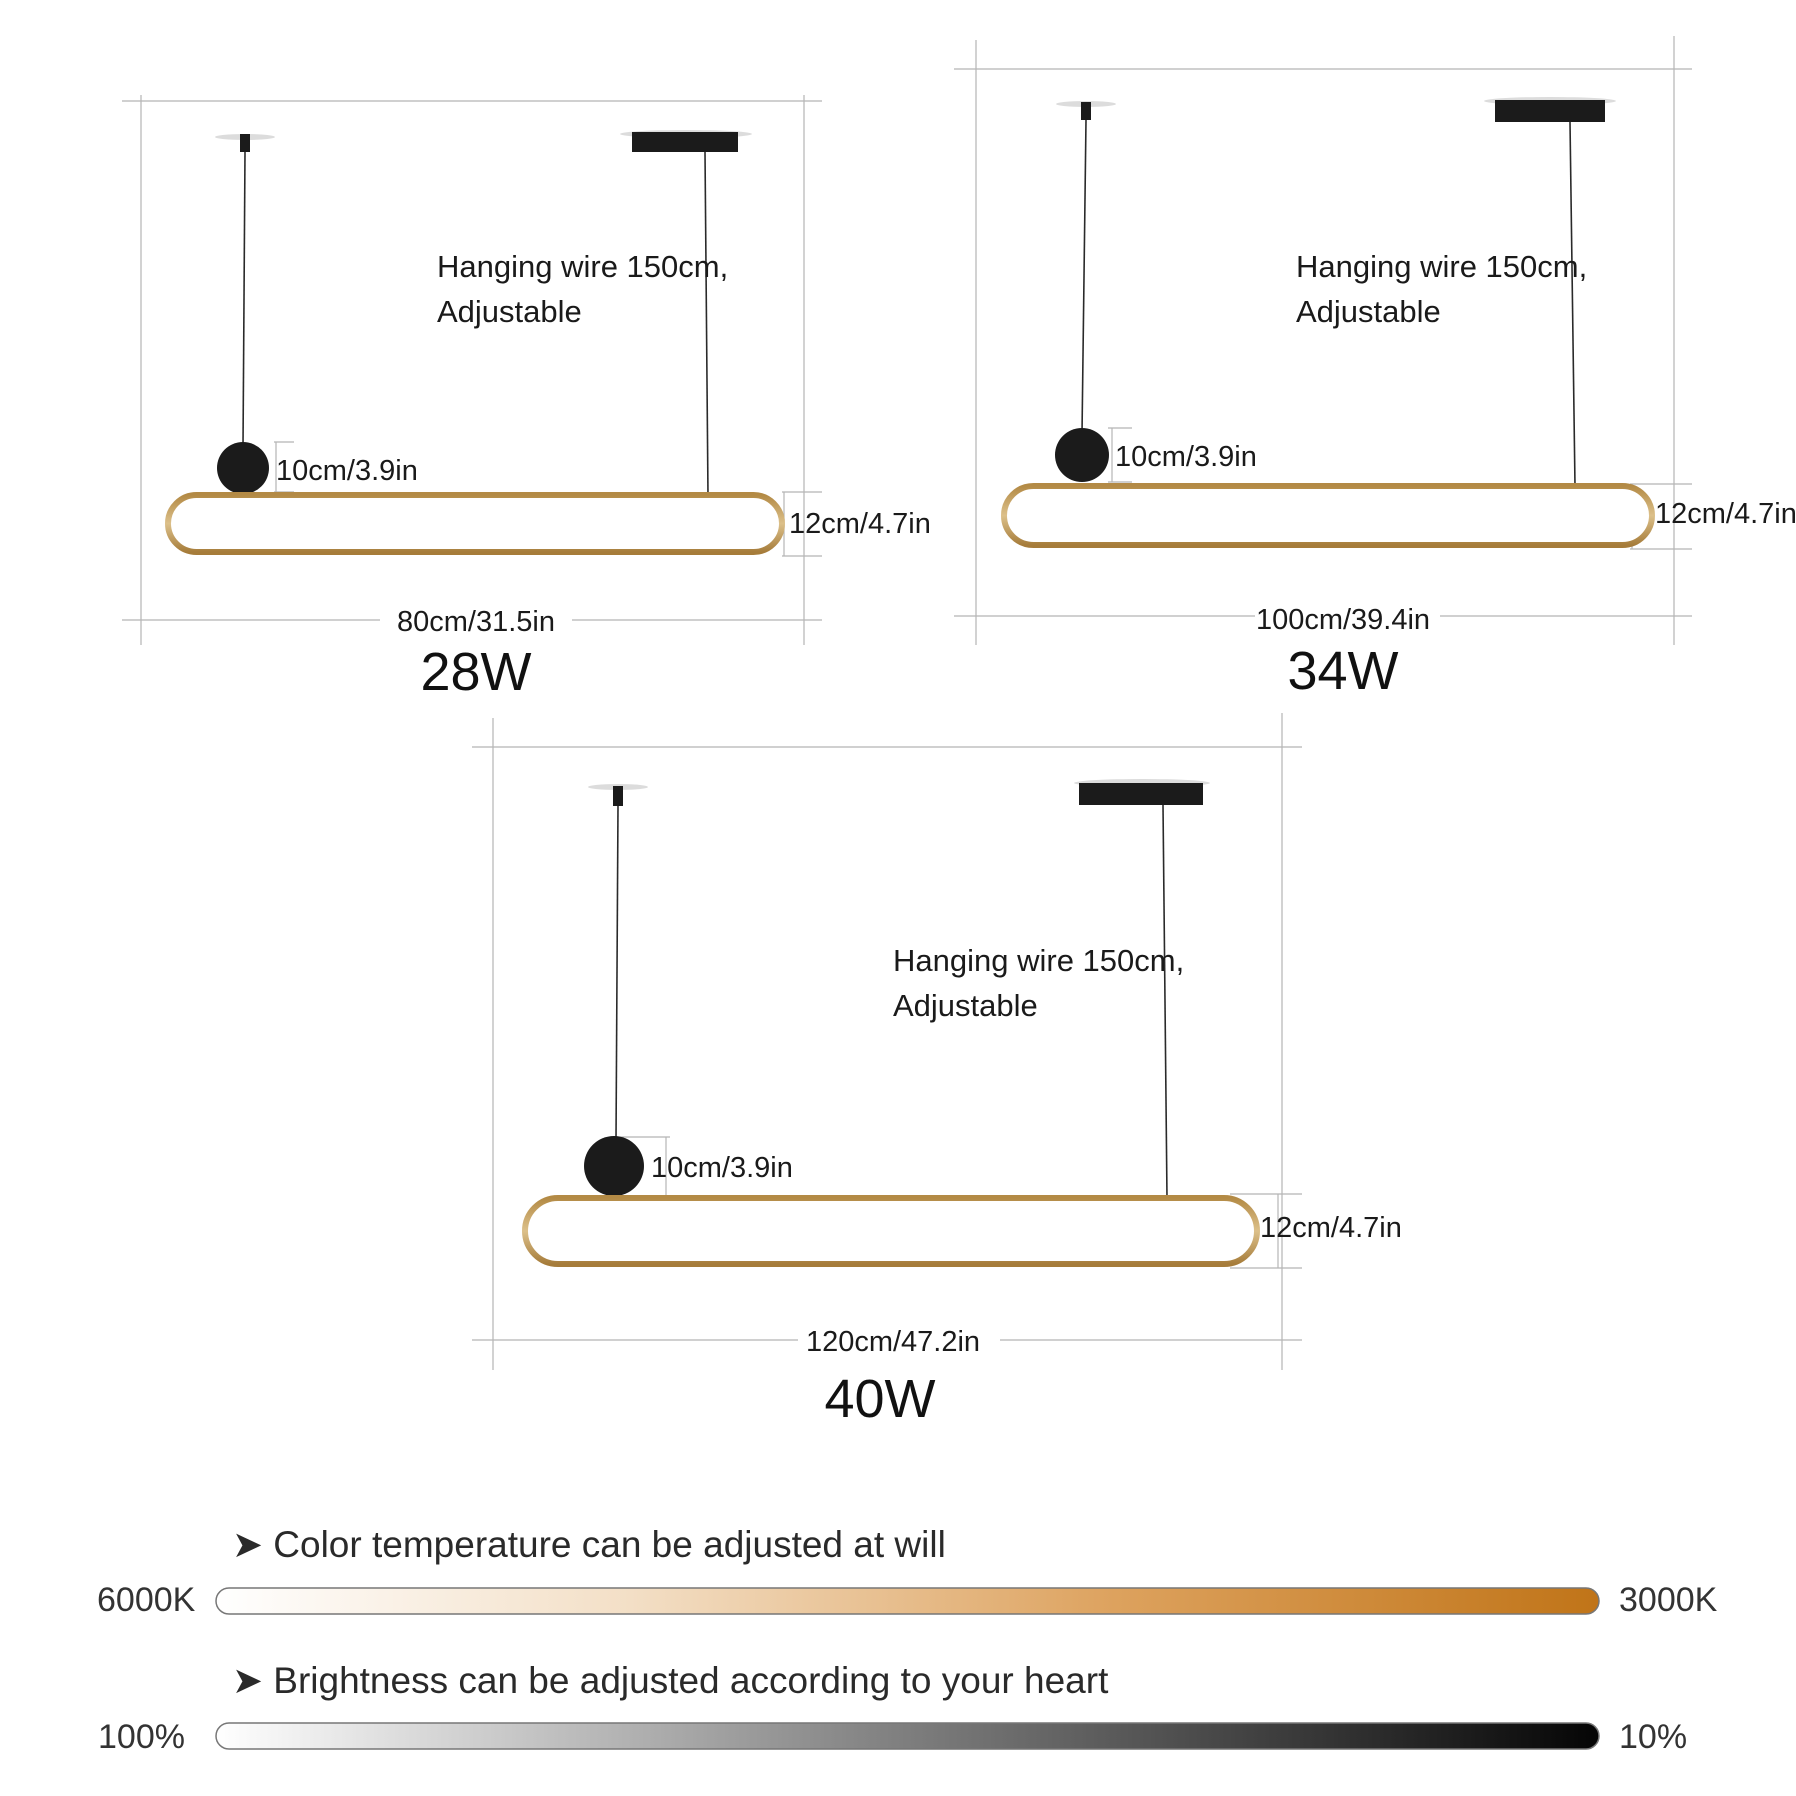  Describe the element at coordinates (907, 1601) in the screenshot. I see `temperature-gradient-bar` at that location.